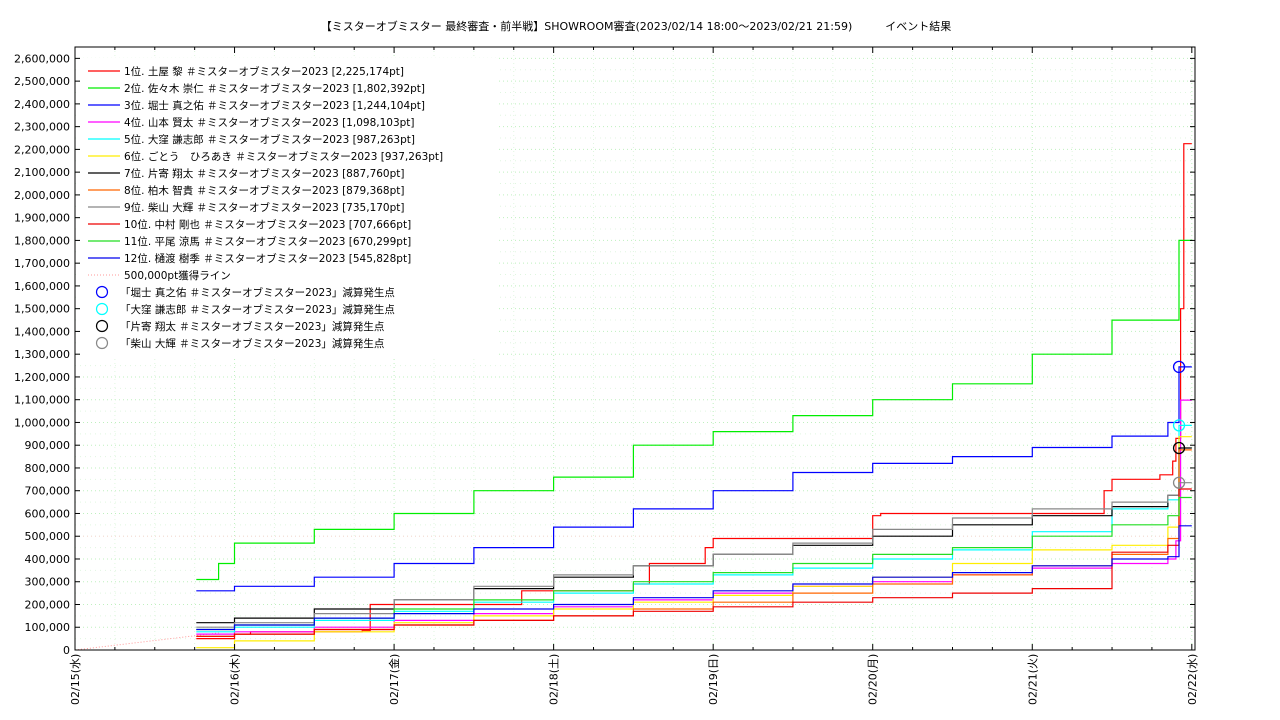  Describe the element at coordinates (264, 207) in the screenshot. I see `legend-label-9: 9位. 柴山 大輝 ＃ミスターオブミスター2023 [735,170pt]` at that location.